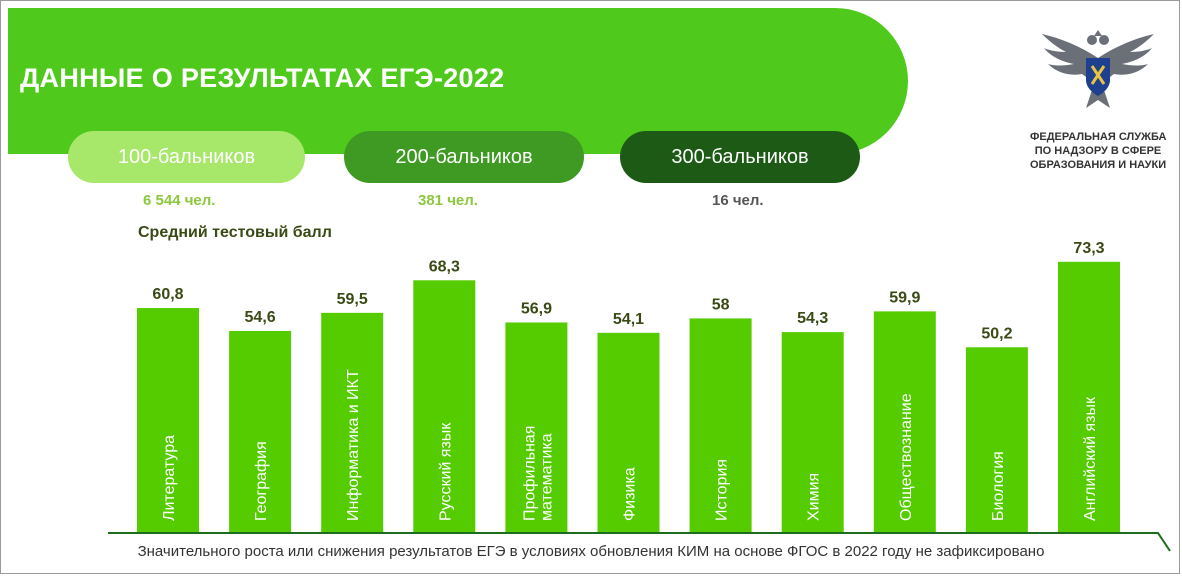  Describe the element at coordinates (1090, 458) in the screenshot. I see `category-label: Английский язык` at that location.